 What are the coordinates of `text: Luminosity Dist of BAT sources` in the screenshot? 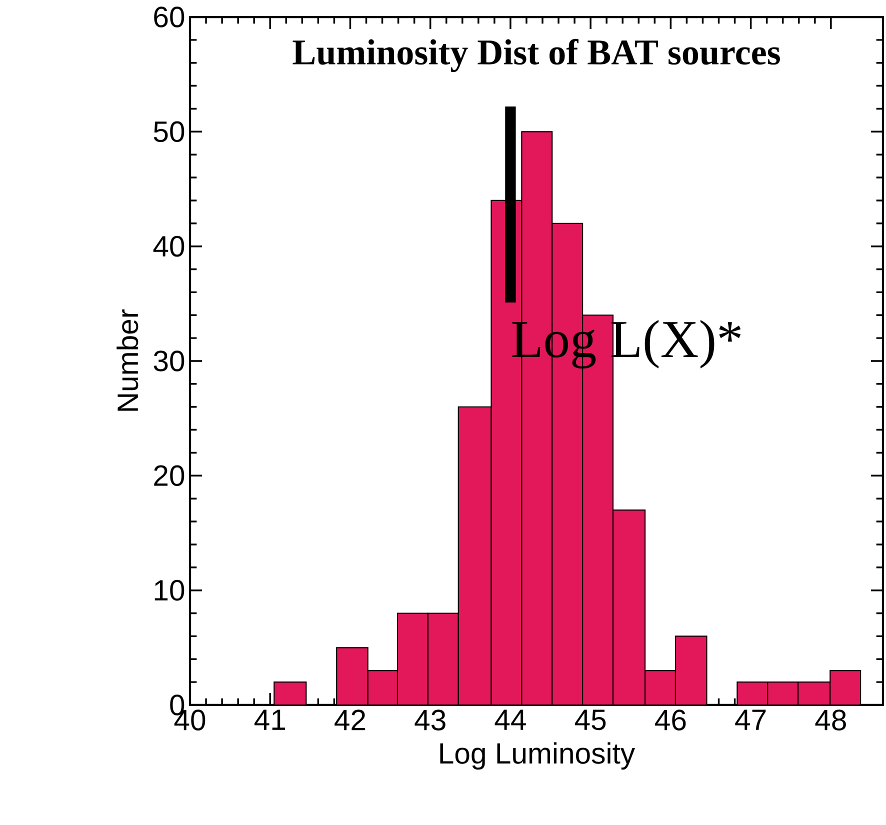 It's located at (536, 55).